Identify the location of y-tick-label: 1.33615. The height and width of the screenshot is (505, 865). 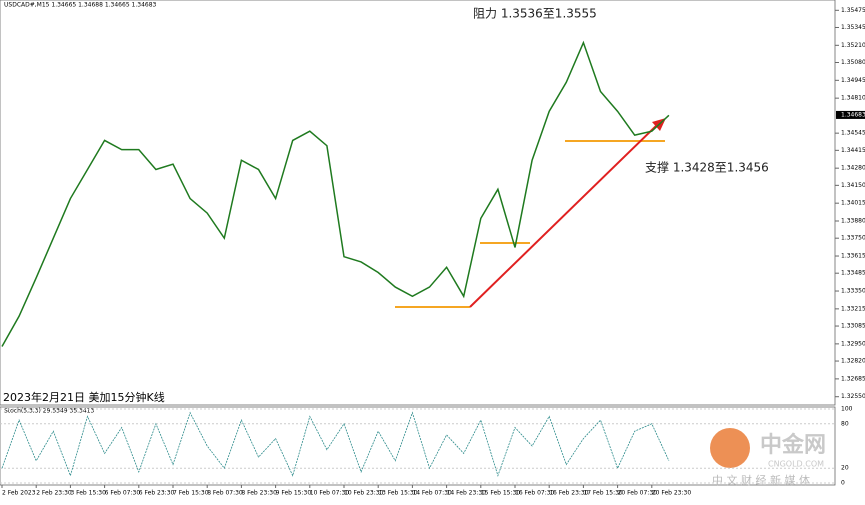
(853, 256).